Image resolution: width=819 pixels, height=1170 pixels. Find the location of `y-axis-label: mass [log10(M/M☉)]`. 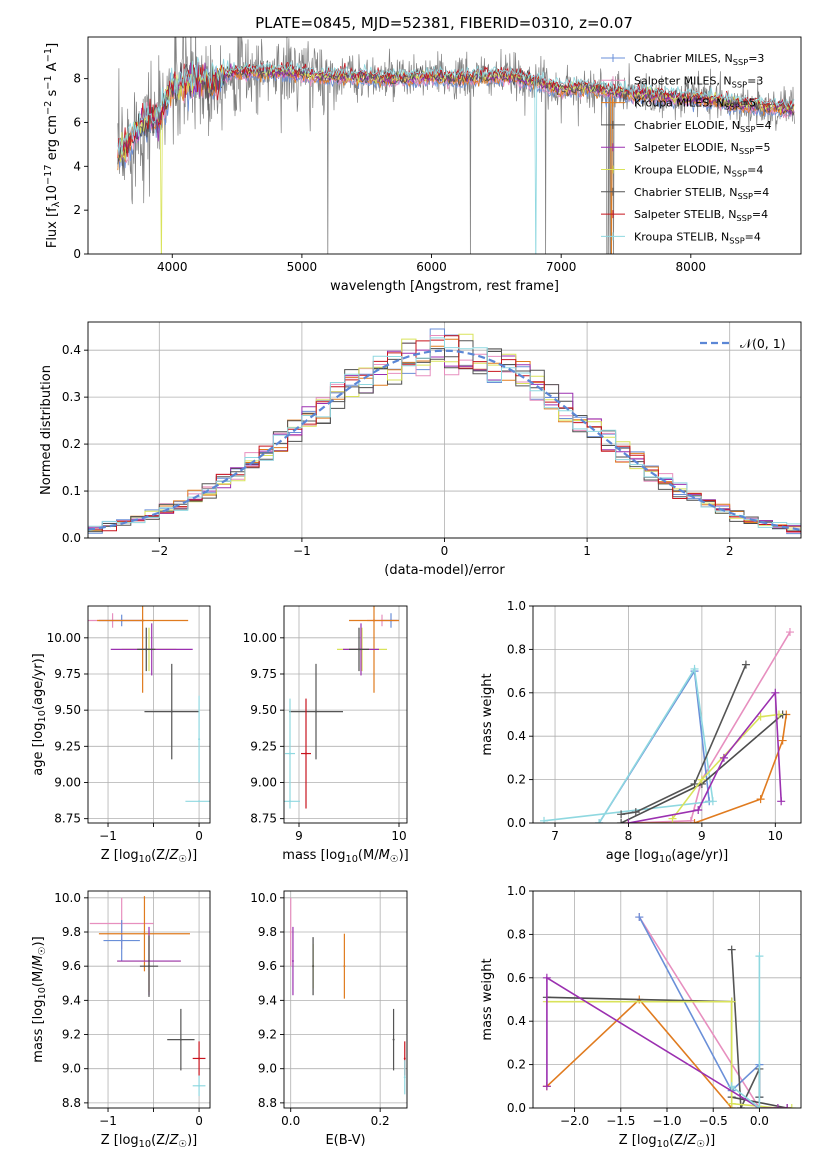

y-axis-label: mass [log10(M/M☉)] is located at coordinates (39, 999).